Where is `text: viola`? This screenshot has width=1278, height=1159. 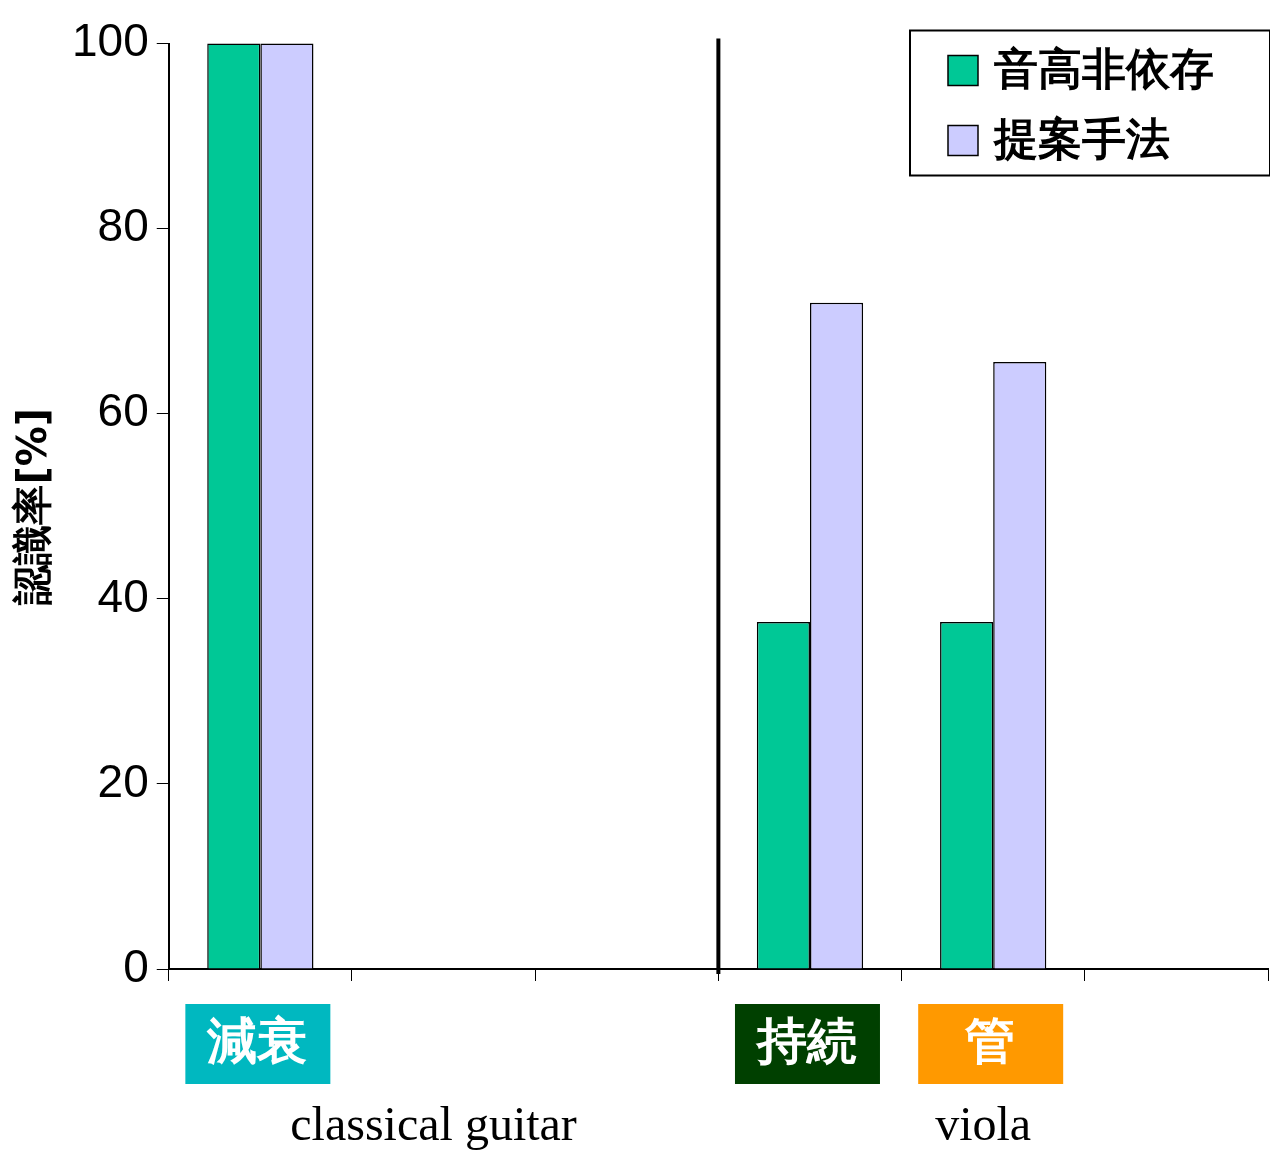
text: viola is located at coordinates (983, 1123).